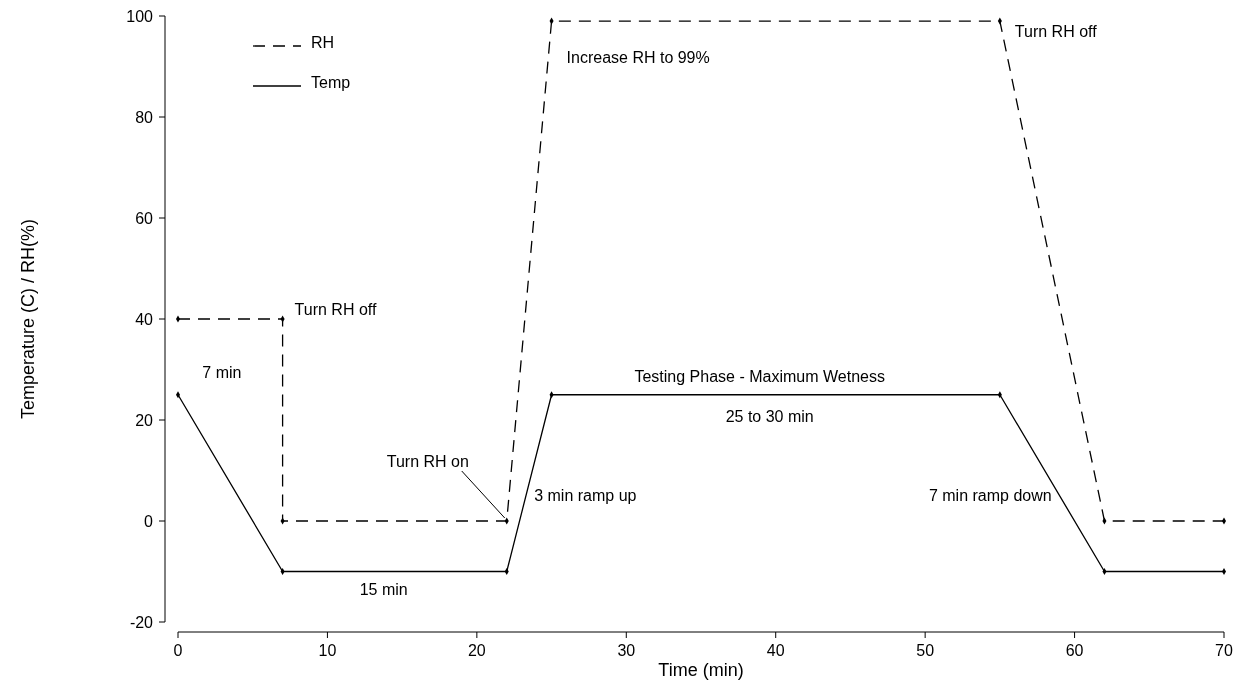  Describe the element at coordinates (141, 622) in the screenshot. I see `y-tick-label: -20` at that location.